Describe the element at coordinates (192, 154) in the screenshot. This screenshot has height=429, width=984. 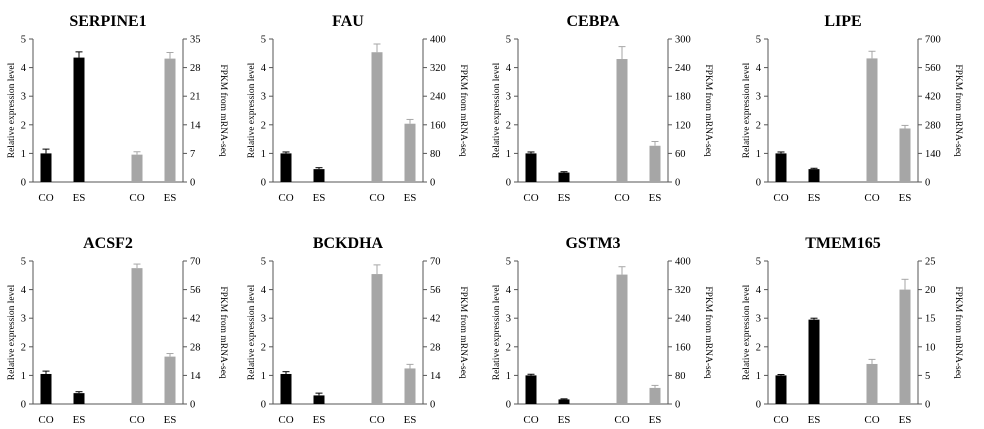
I see `right-tick-label: 7` at that location.